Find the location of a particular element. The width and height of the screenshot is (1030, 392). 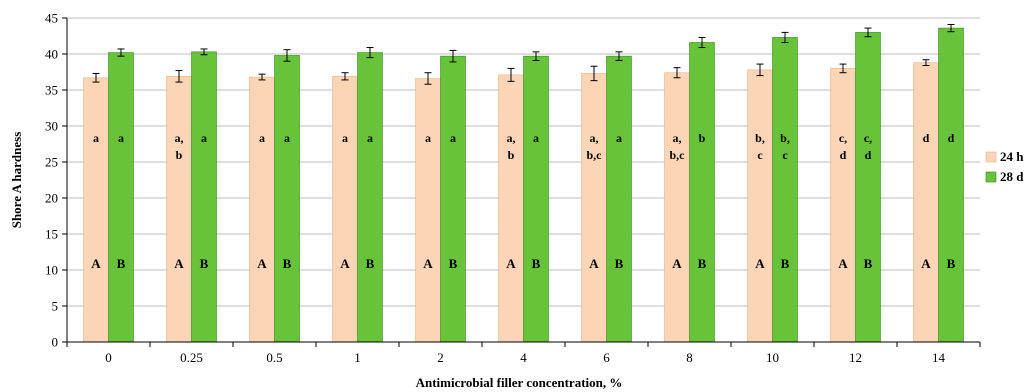

y-tick-label: 35 is located at coordinates (51, 90).